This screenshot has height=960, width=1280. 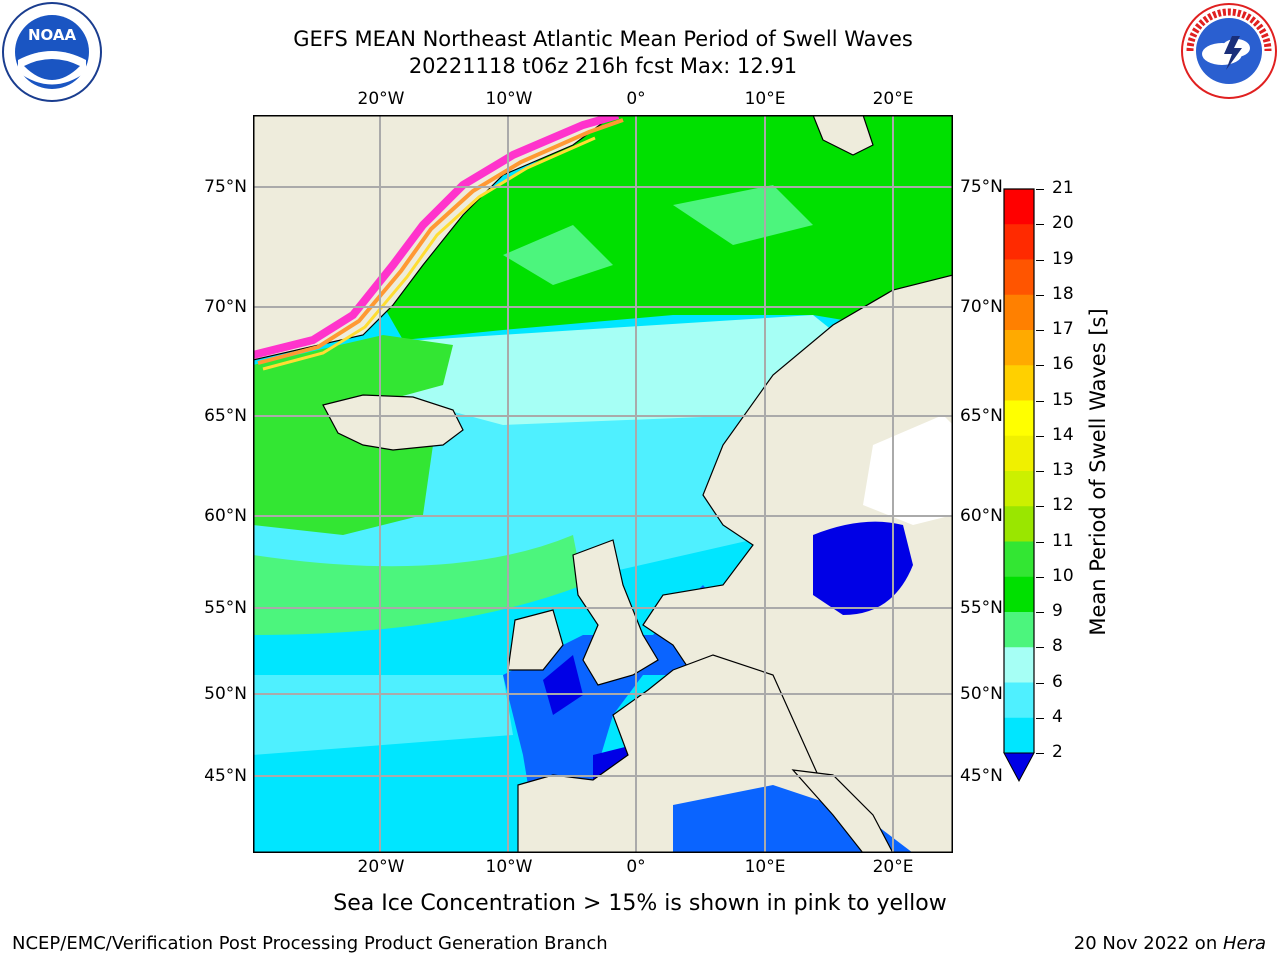 What do you see at coordinates (225, 776) in the screenshot?
I see `lat-tick-left: 45°N` at bounding box center [225, 776].